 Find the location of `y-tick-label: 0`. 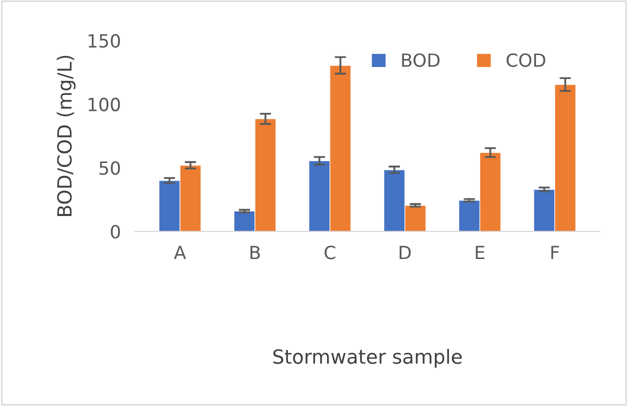

y-tick-label: 0 is located at coordinates (115, 231).